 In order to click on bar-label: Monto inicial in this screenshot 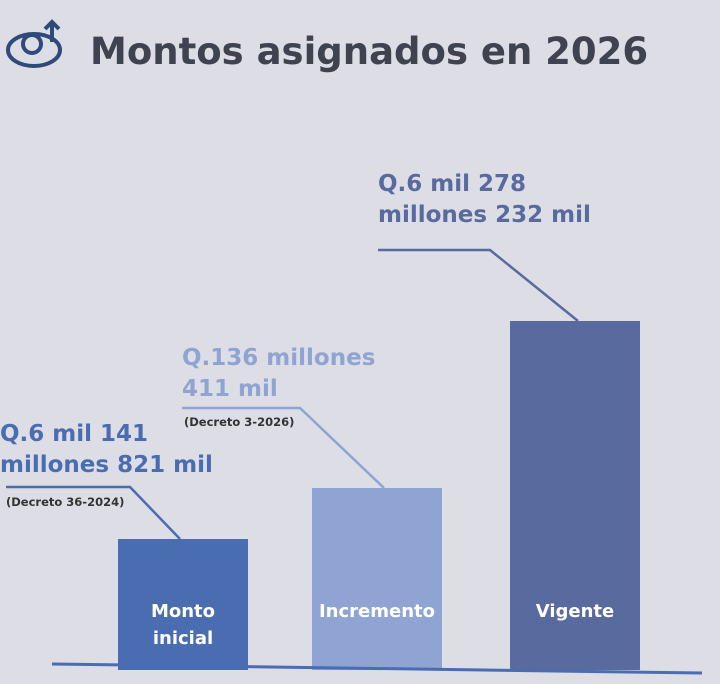, I will do `click(183, 625)`.